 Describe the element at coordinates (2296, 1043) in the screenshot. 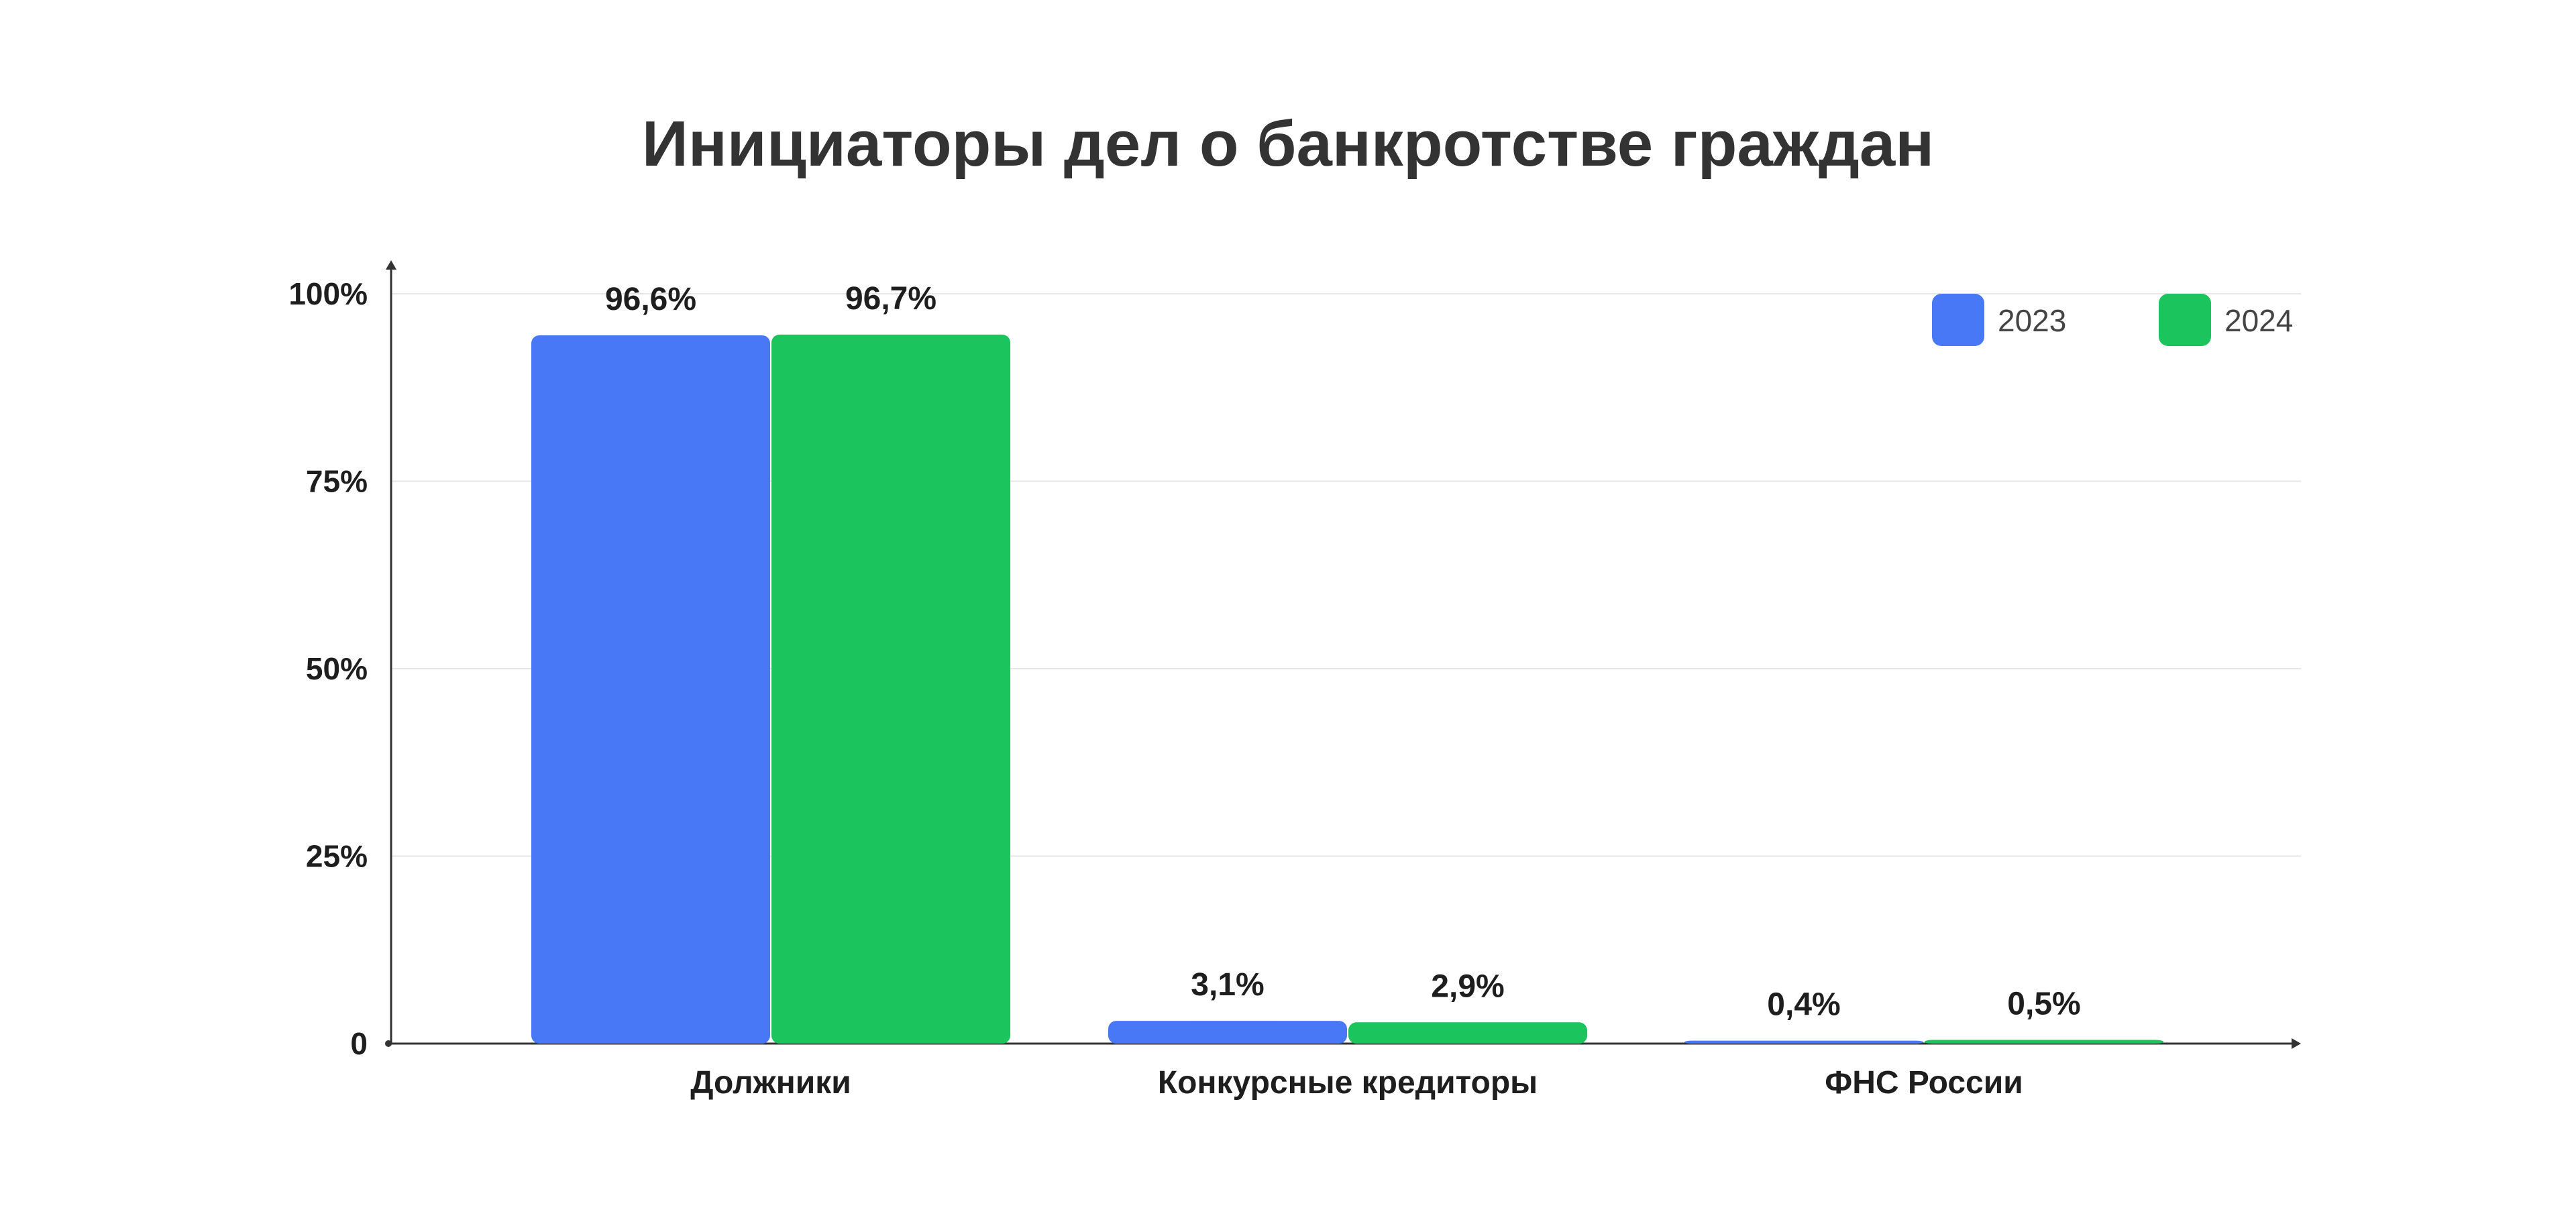

I see `x-axis-arrow` at that location.